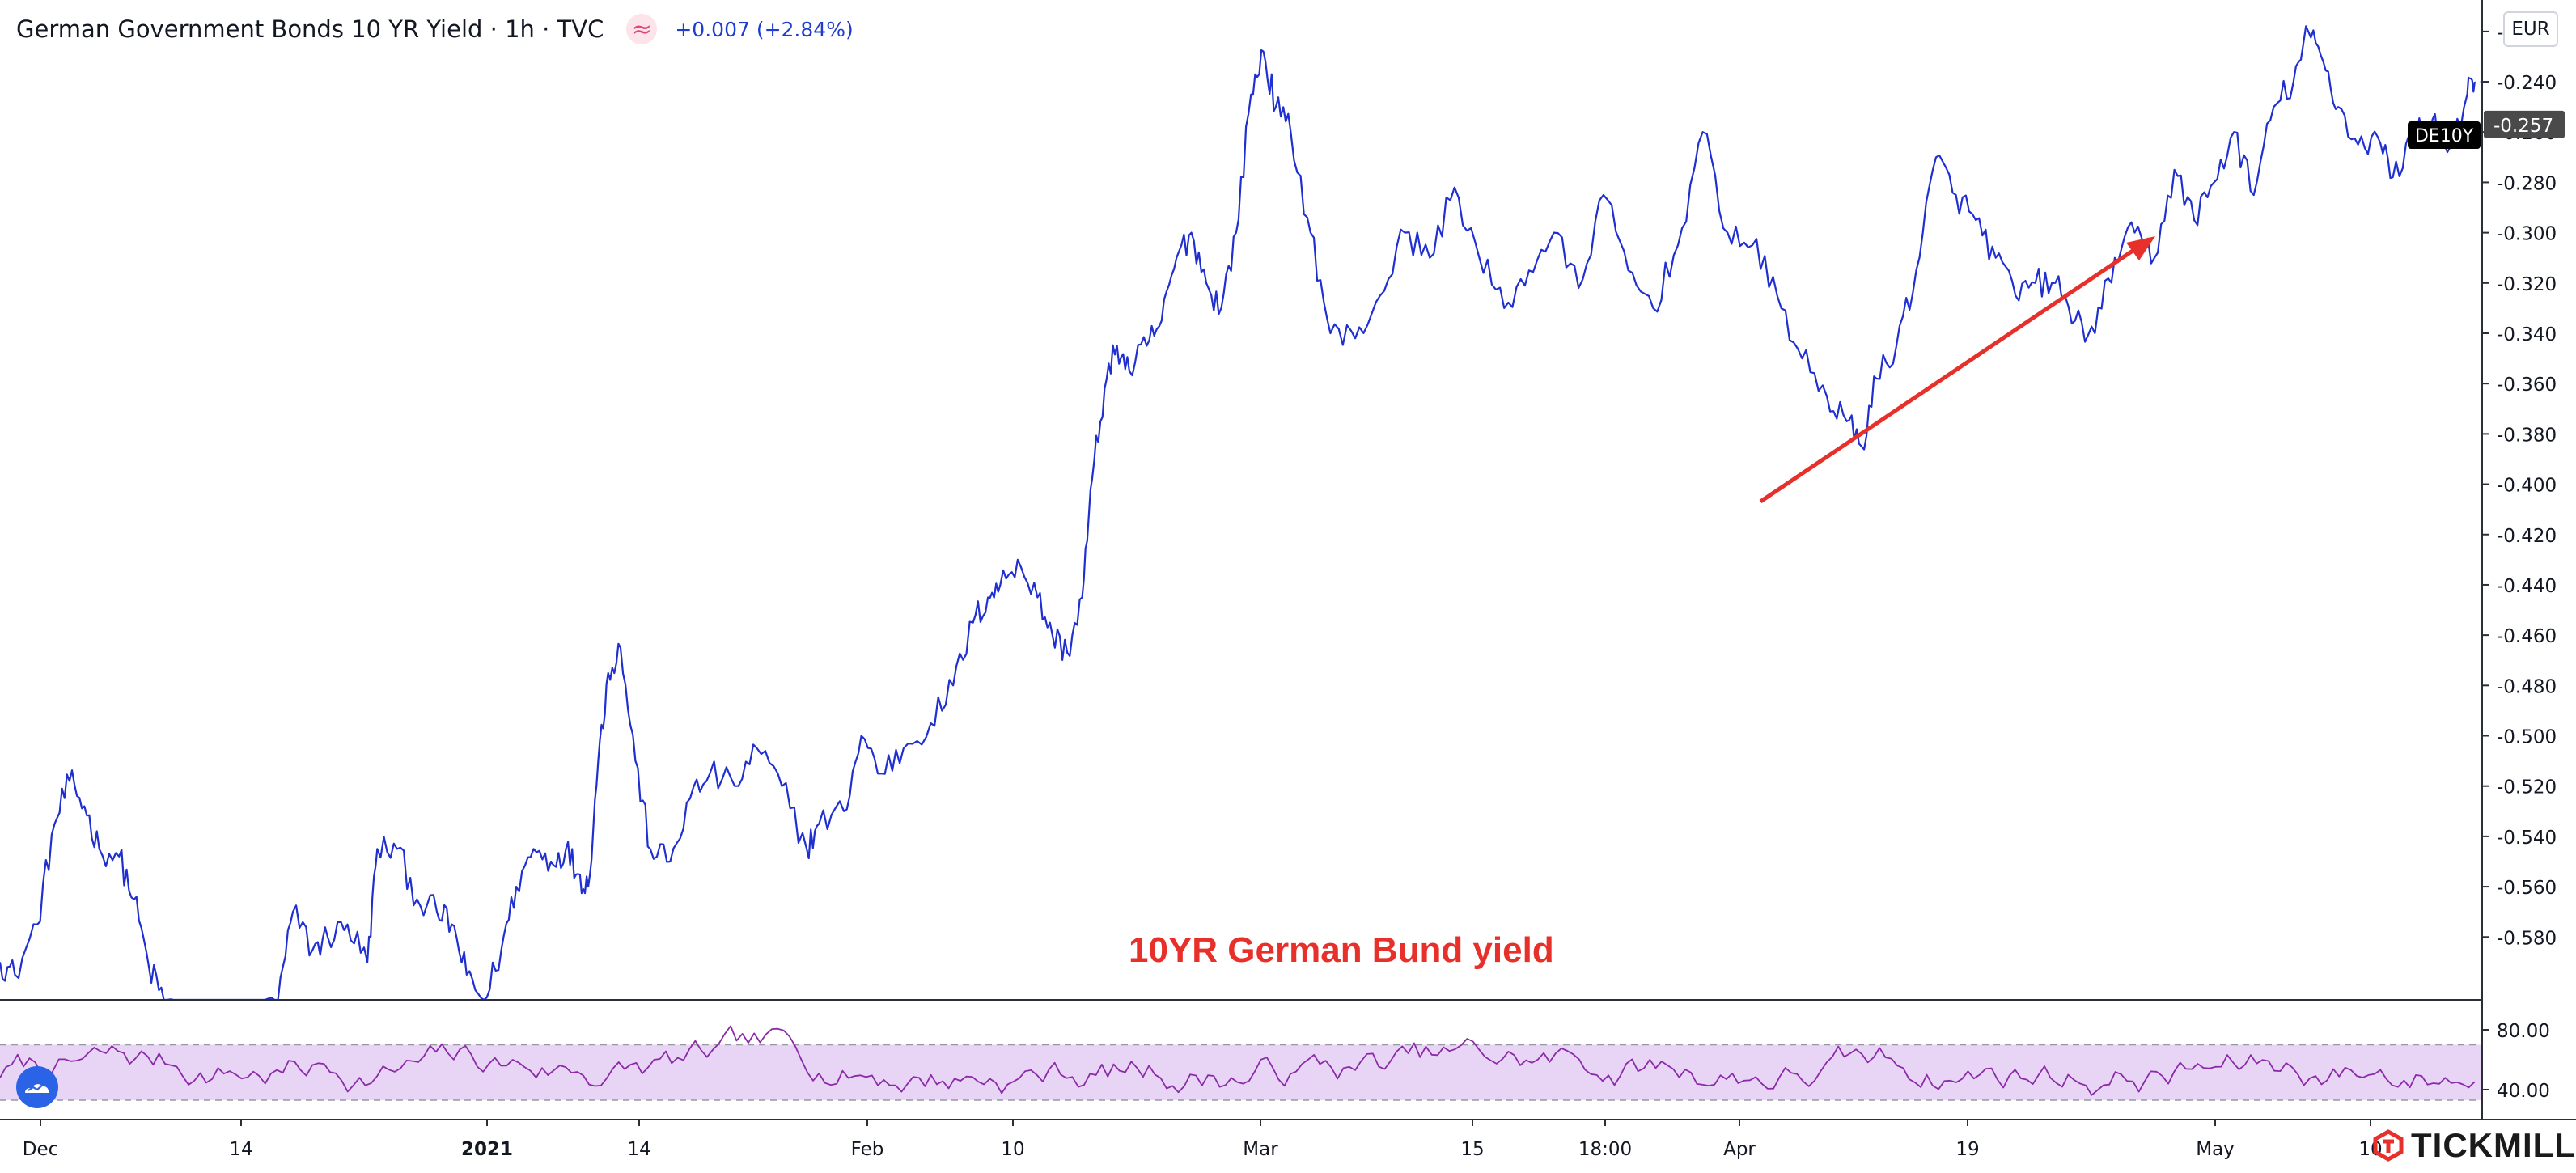  What do you see at coordinates (1605, 1149) in the screenshot?
I see `x-tick-label: 18:00` at bounding box center [1605, 1149].